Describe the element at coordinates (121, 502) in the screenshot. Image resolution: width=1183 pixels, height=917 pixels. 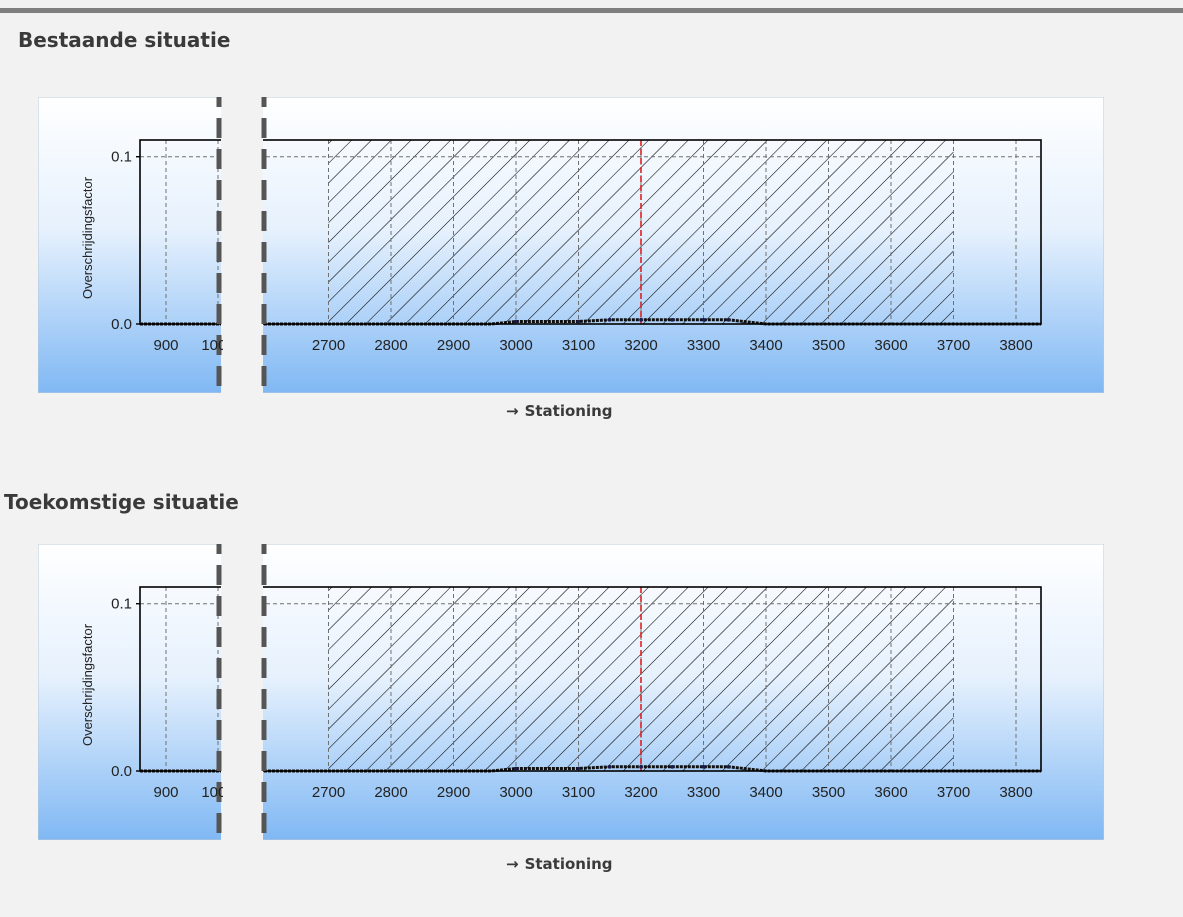
I see `section-title-future: Toekomstige situatie` at that location.